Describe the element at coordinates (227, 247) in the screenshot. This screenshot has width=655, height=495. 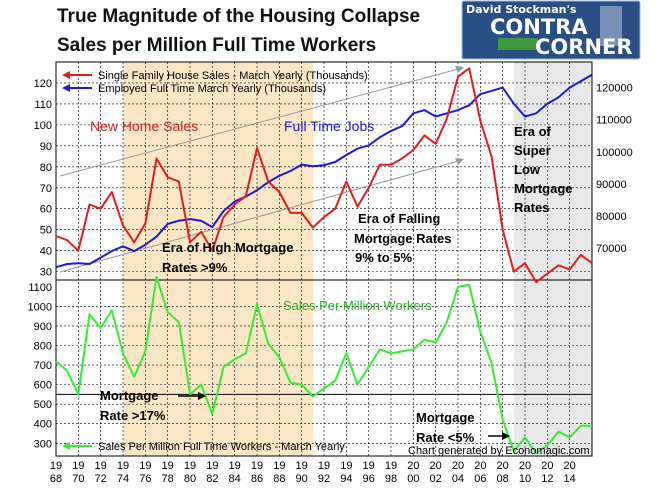
I see `era-high-line: Era of High Mortgage` at that location.